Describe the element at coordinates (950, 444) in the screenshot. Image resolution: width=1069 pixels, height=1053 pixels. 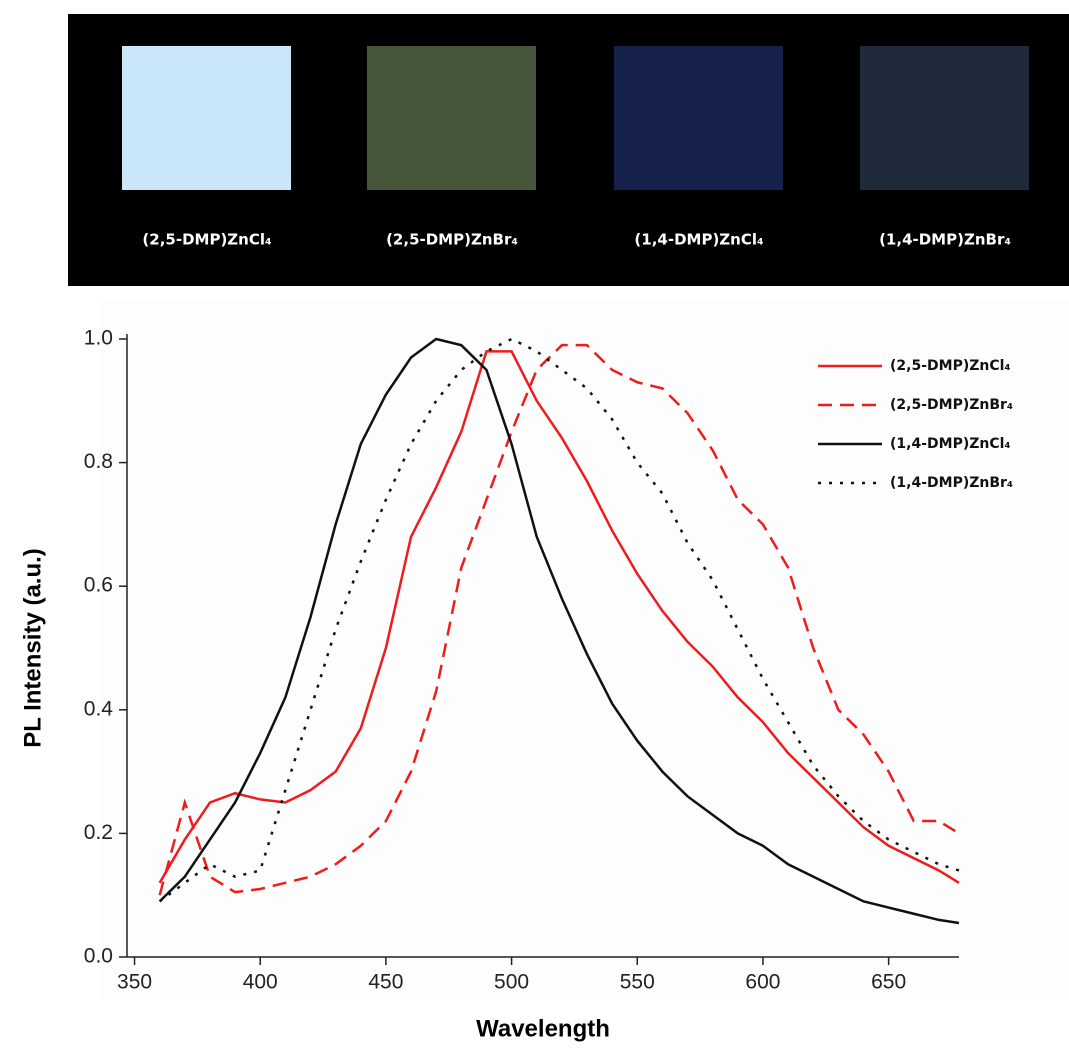
I see `legend-label: (1,4-DMP)ZnCl₄` at that location.